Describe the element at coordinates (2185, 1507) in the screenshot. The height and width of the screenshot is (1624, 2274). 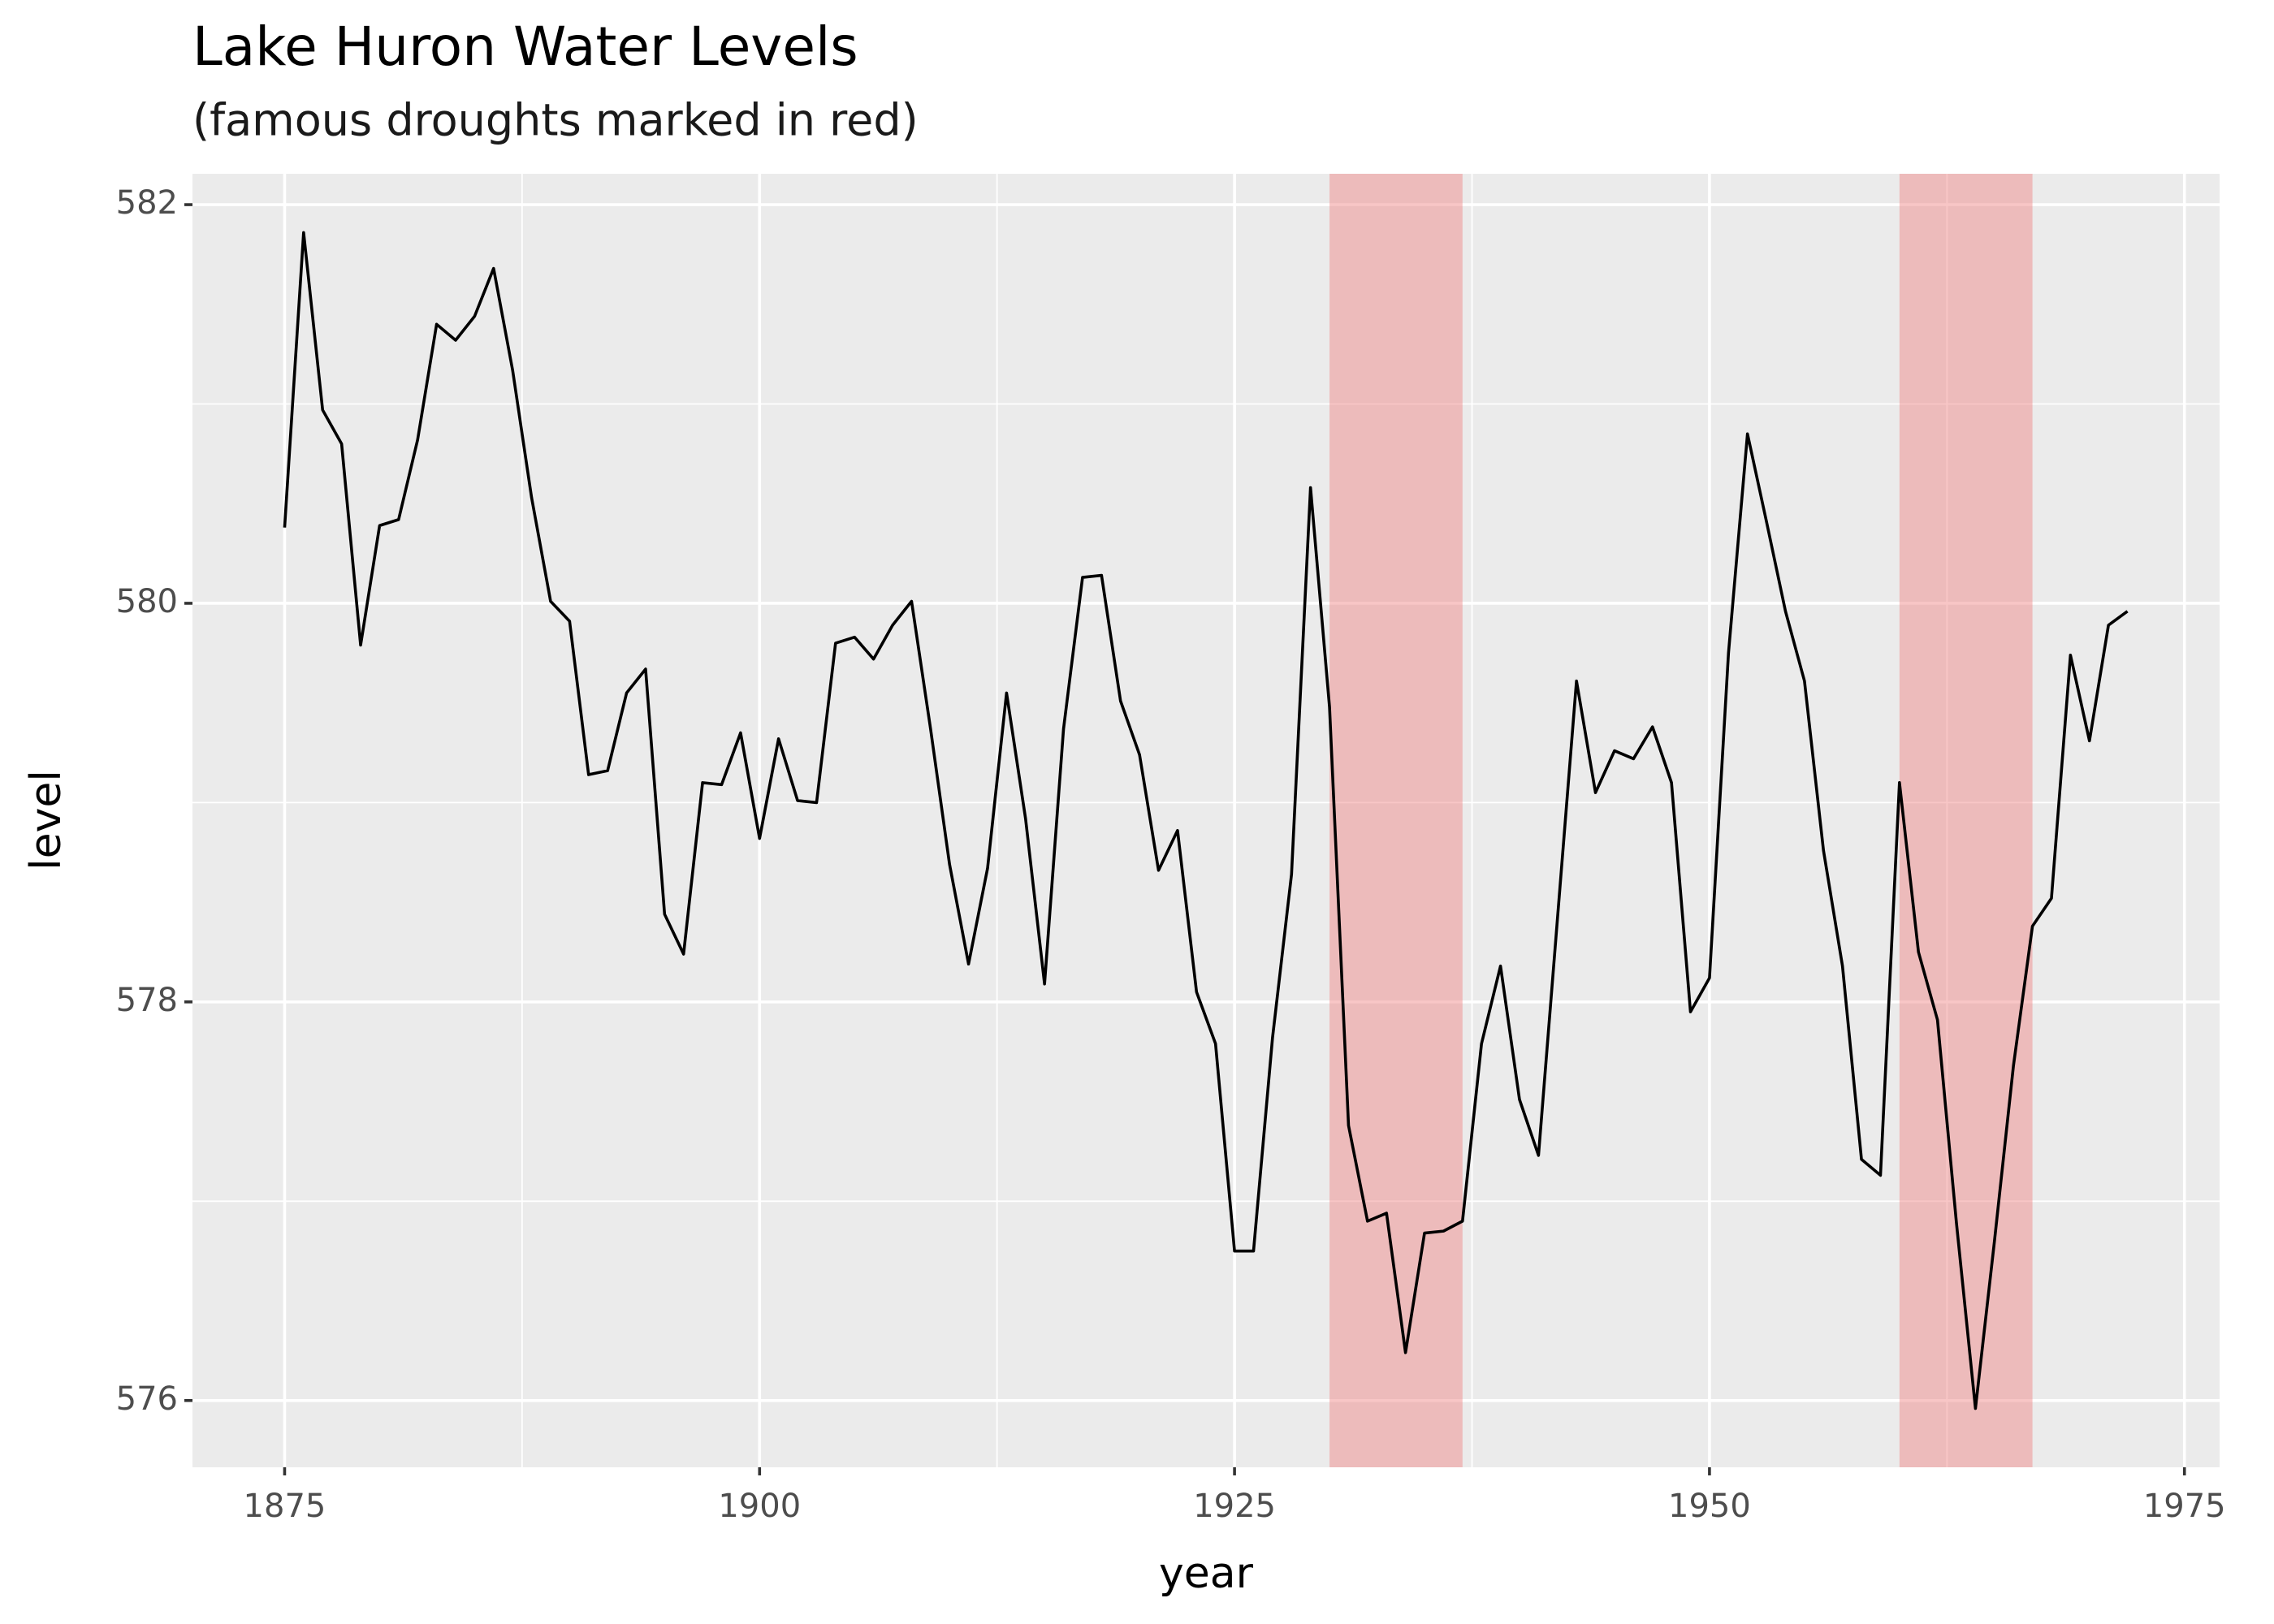
I see `x-tick-label: 1975` at that location.